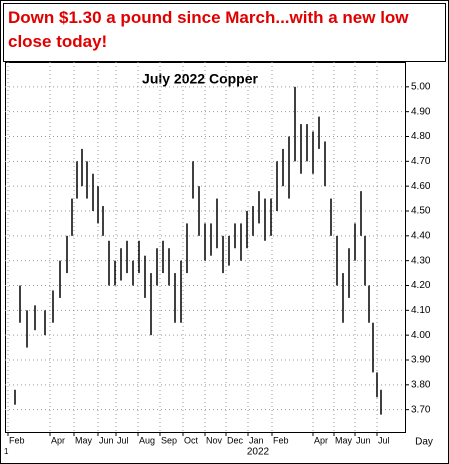 Image resolution: width=449 pixels, height=464 pixels. Describe the element at coordinates (421, 211) in the screenshot. I see `y-tick-label: 4.50` at that location.